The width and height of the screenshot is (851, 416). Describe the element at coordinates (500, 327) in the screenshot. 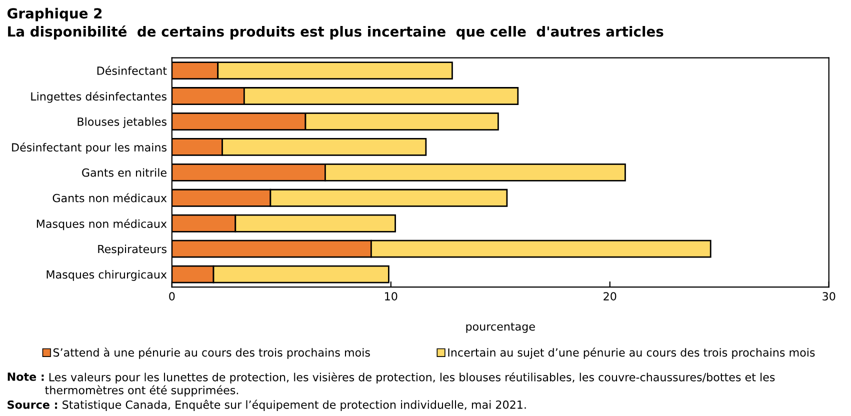

I see `x-axis-title: pourcentage` at that location.